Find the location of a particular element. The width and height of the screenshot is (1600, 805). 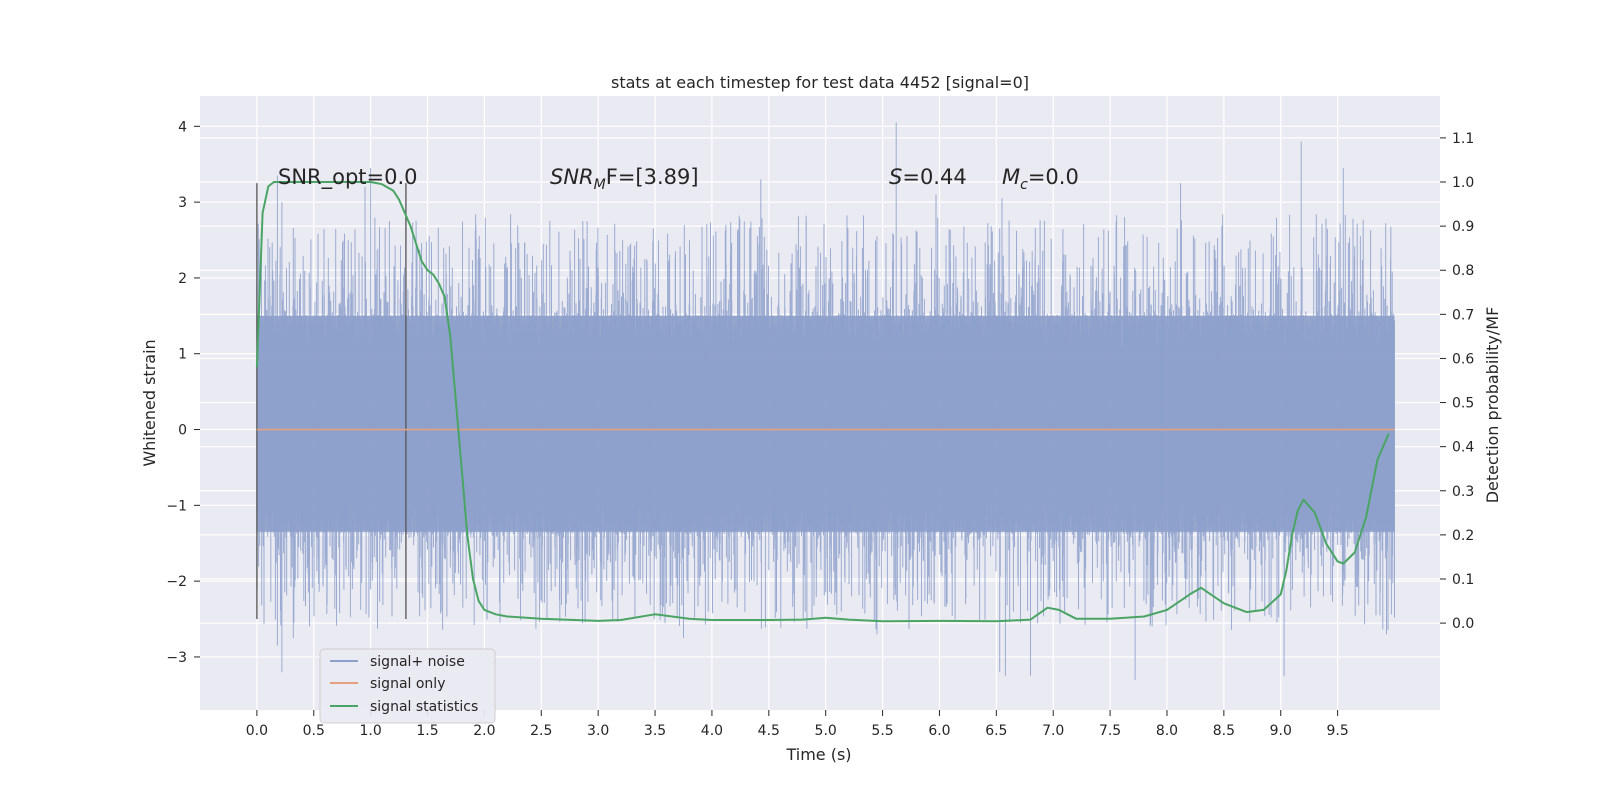

legend-label-signal-only: signal only is located at coordinates (407, 684).